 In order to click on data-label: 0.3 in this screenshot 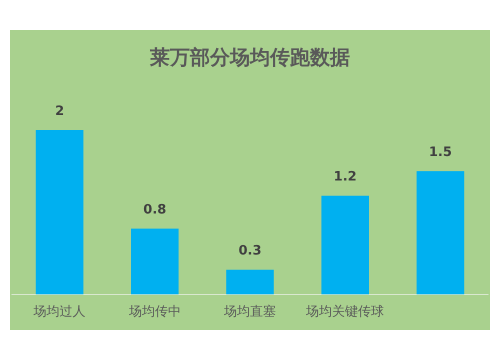, I will do `click(250, 251)`.